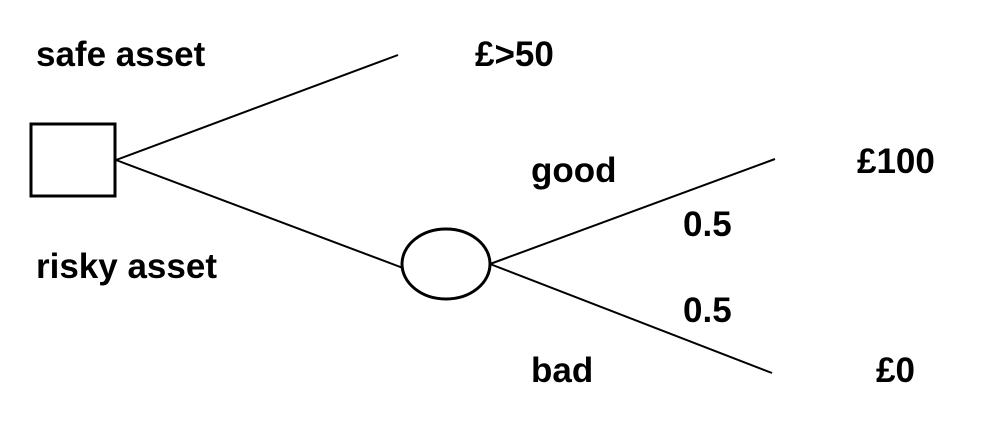 The image size is (986, 444). What do you see at coordinates (73, 160) in the screenshot?
I see `decision-node` at bounding box center [73, 160].